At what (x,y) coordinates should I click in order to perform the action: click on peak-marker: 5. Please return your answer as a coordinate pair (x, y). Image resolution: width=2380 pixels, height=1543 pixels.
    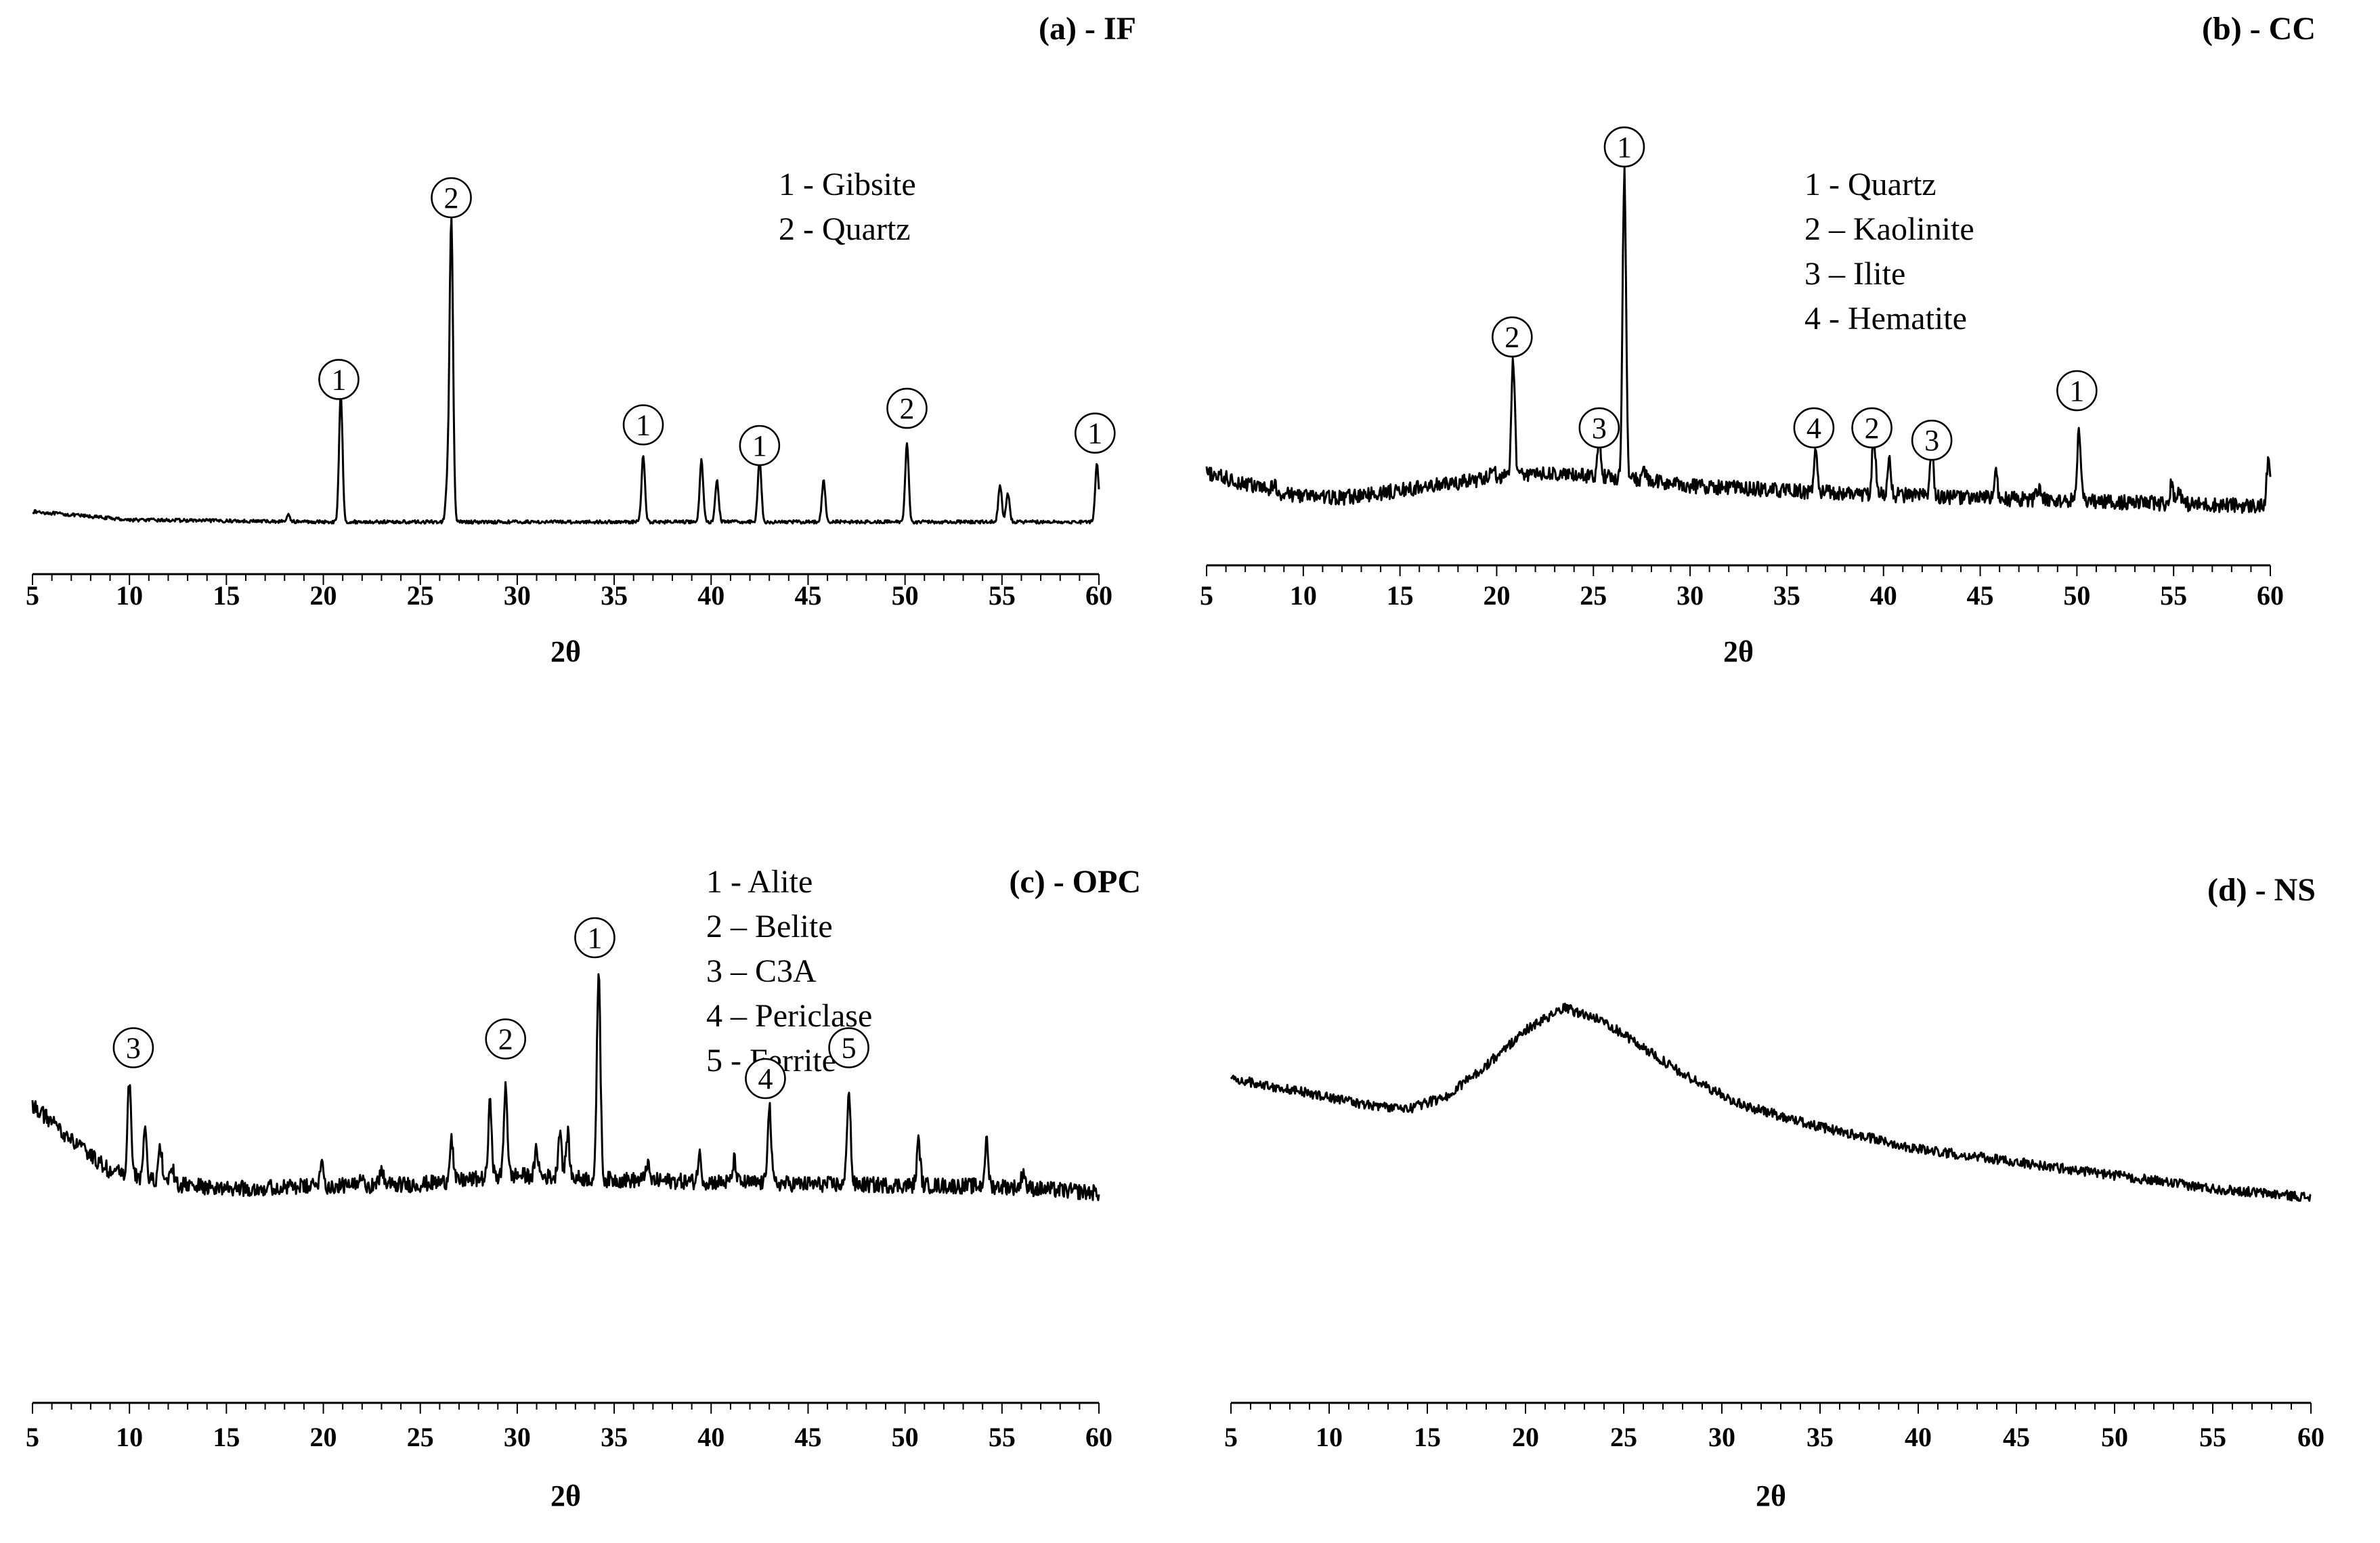
    Looking at the image, I should click on (849, 1047).